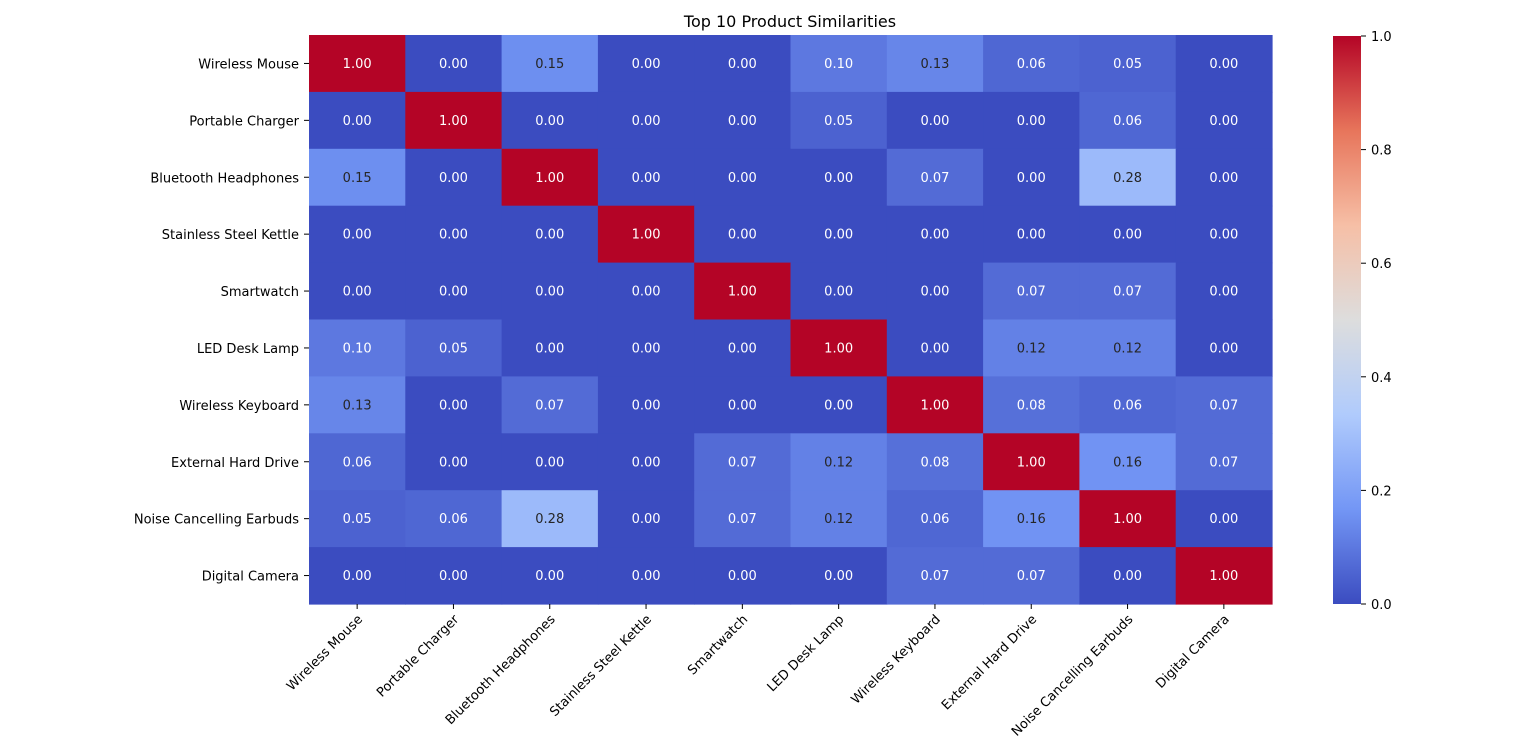 The image size is (1536, 754). I want to click on cell-value-label: 0.08, so click(934, 462).